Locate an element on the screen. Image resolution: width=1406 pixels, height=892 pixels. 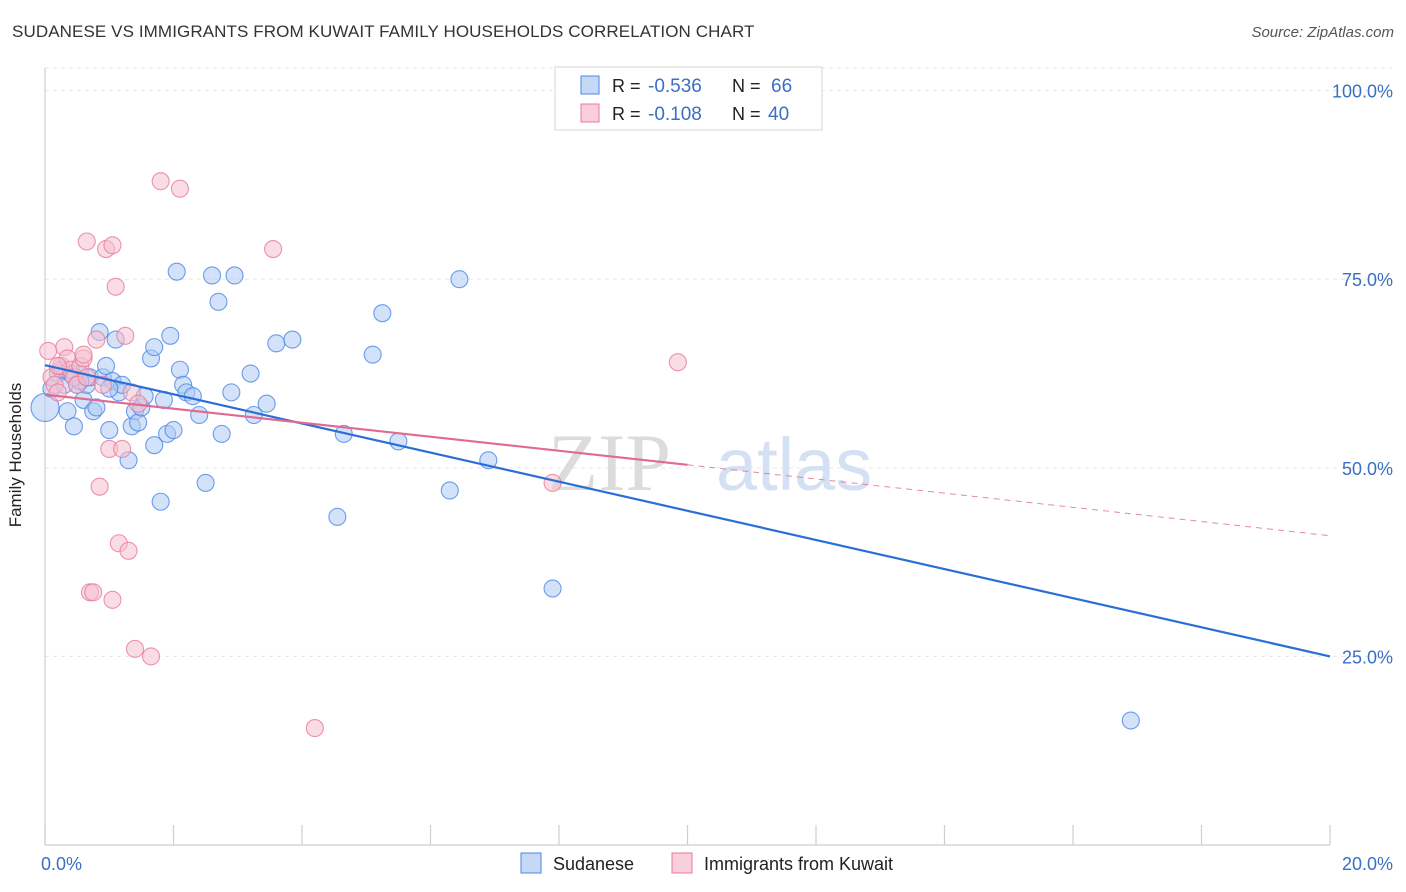
stats-n-value-2: 40 is located at coordinates (778, 114).